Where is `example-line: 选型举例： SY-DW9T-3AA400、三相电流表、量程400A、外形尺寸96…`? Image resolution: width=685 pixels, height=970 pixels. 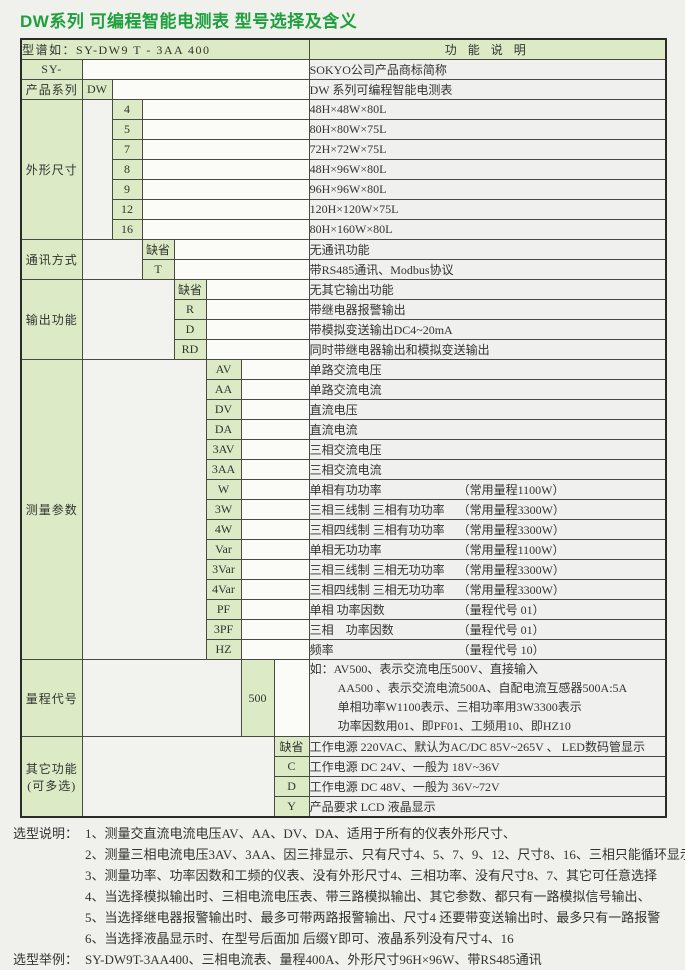
example-line: 选型举例： SY-DW9T-3AA400、三相电流表、量程400A、外形尺寸96… is located at coordinates (345, 959).